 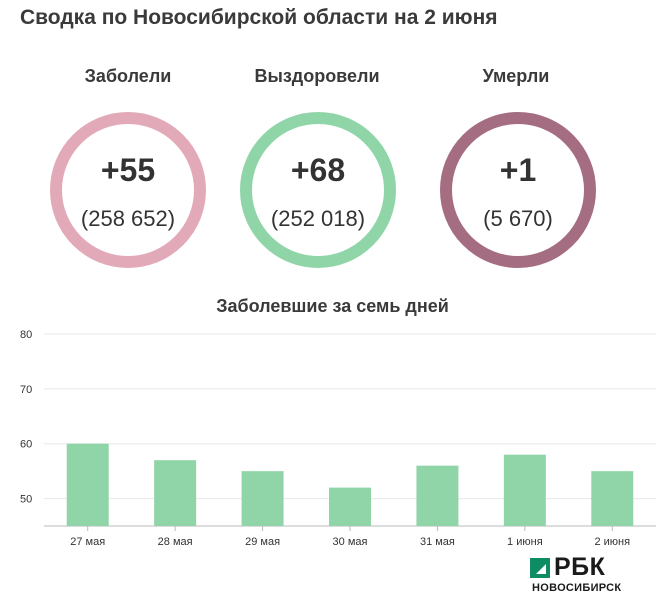 I want to click on x-tick-label-7: 2 июня, so click(x=612, y=542).